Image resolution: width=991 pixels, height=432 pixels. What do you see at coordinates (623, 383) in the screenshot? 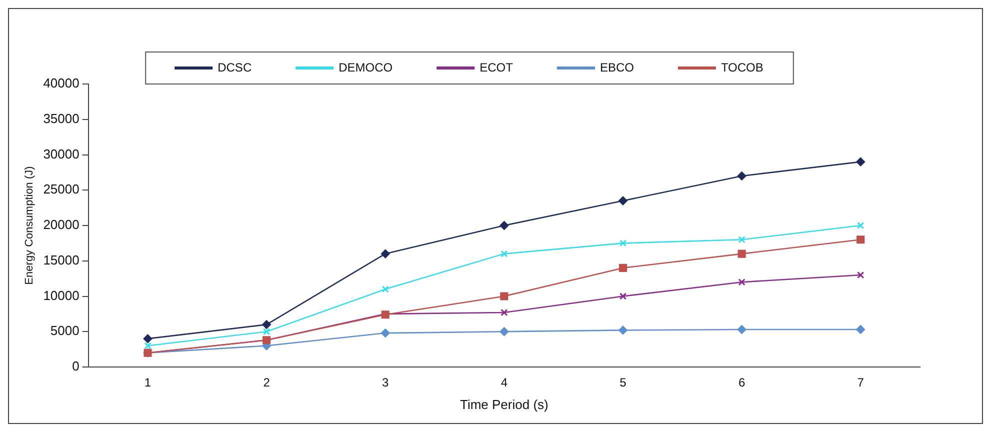
I see `x-tick-label: 5` at bounding box center [623, 383].